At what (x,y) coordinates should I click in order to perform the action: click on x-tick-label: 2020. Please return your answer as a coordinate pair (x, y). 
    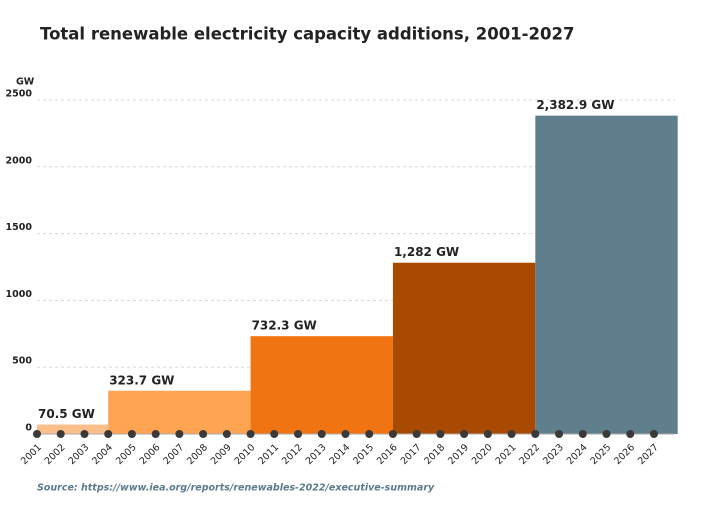
    Looking at the image, I should click on (482, 454).